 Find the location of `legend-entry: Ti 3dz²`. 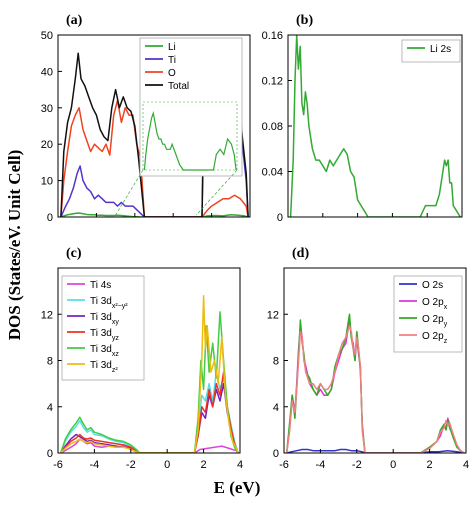

legend-entry: Ti 3dz² is located at coordinates (104, 367).